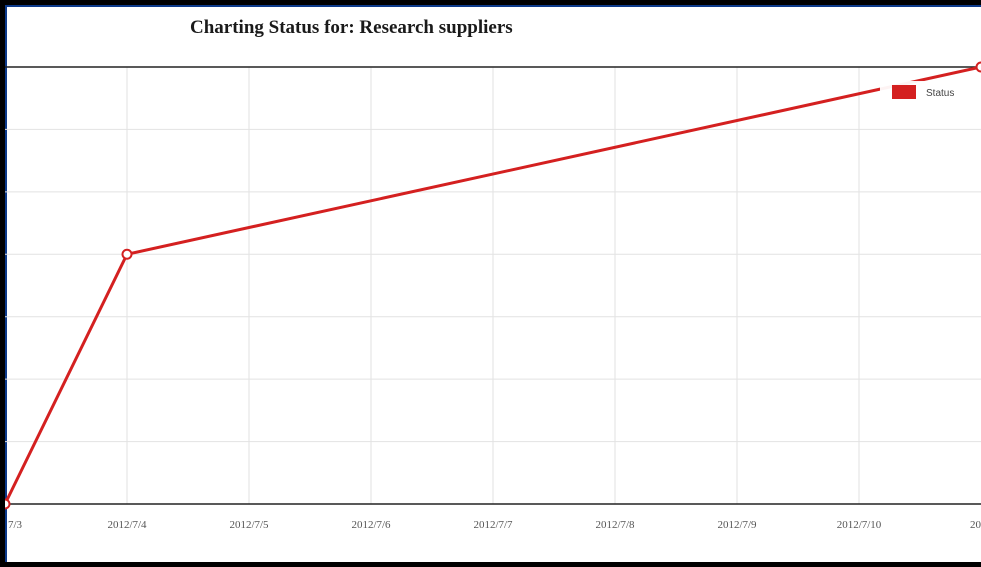  Describe the element at coordinates (859, 525) in the screenshot. I see `x-tick-label: 2012/7/10` at that location.